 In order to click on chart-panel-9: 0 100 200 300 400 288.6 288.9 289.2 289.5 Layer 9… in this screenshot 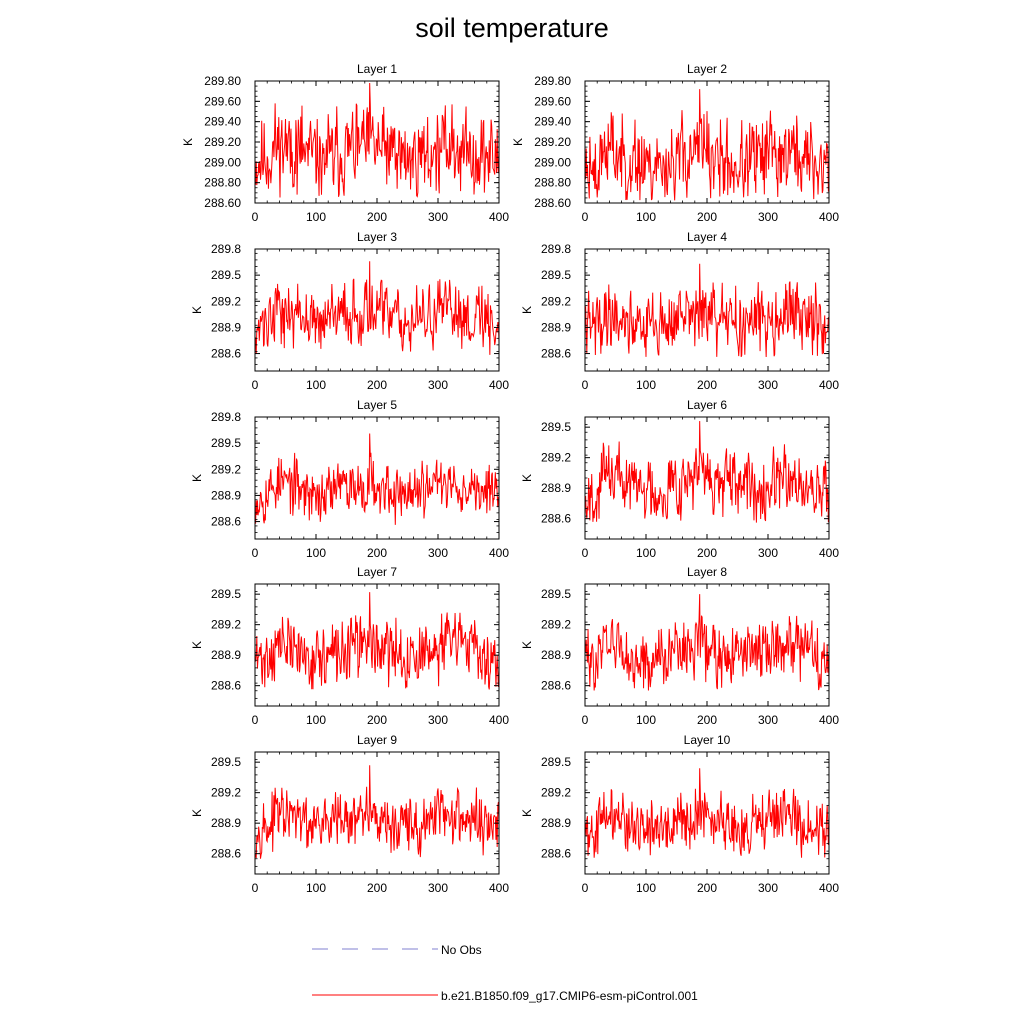, I will do `click(349, 814)`.